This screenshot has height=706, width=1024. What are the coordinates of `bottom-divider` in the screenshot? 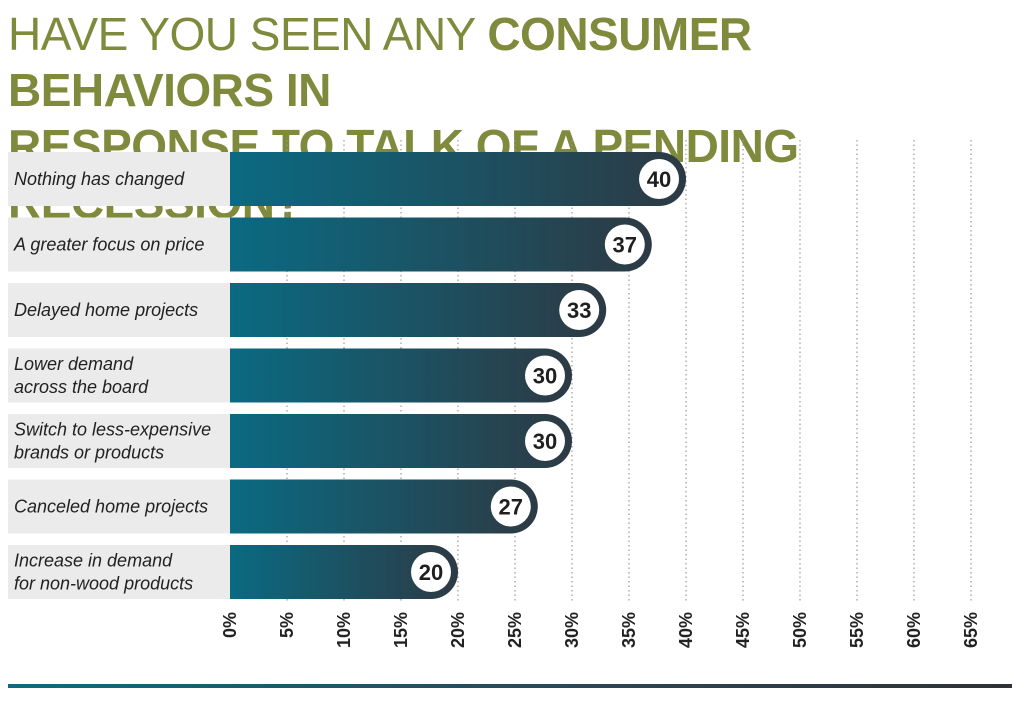 It's located at (510, 686).